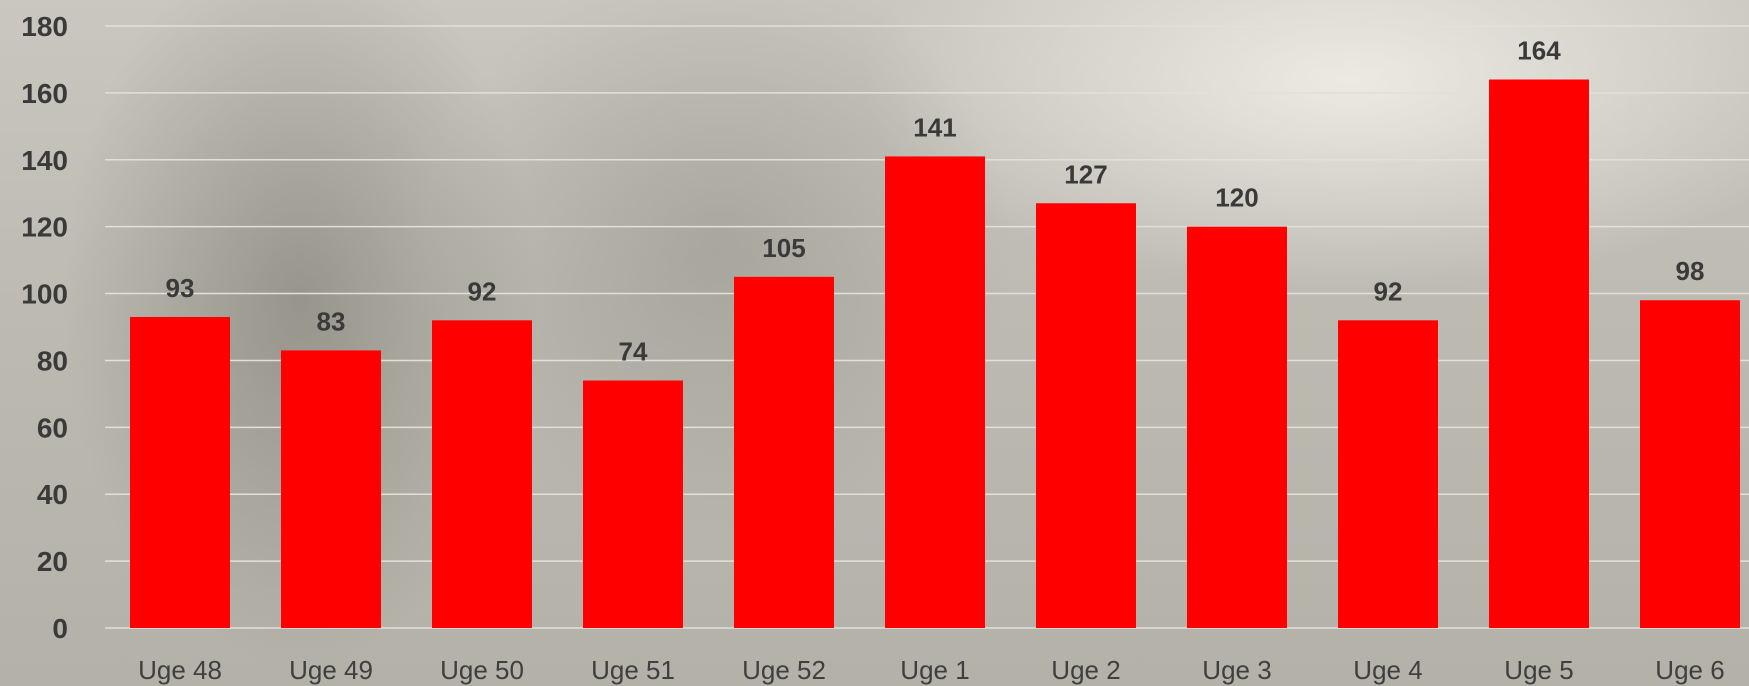  I want to click on data-label: 164, so click(1539, 51).